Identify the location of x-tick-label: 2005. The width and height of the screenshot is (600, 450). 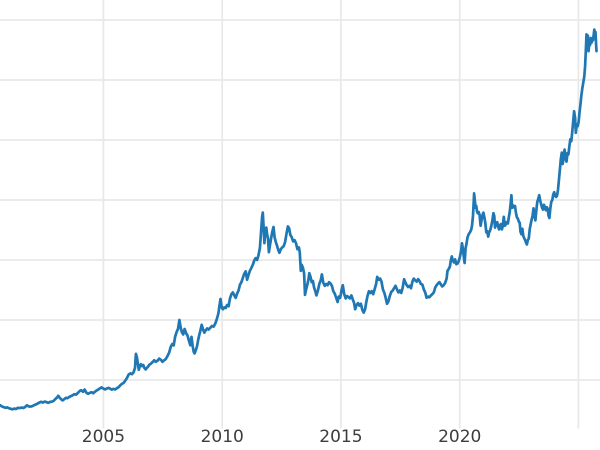
(103, 437).